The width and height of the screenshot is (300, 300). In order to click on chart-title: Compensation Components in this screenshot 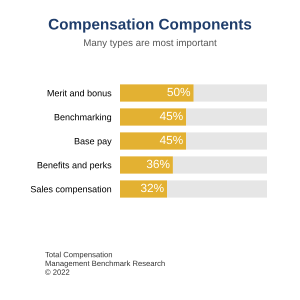, I will do `click(150, 25)`.